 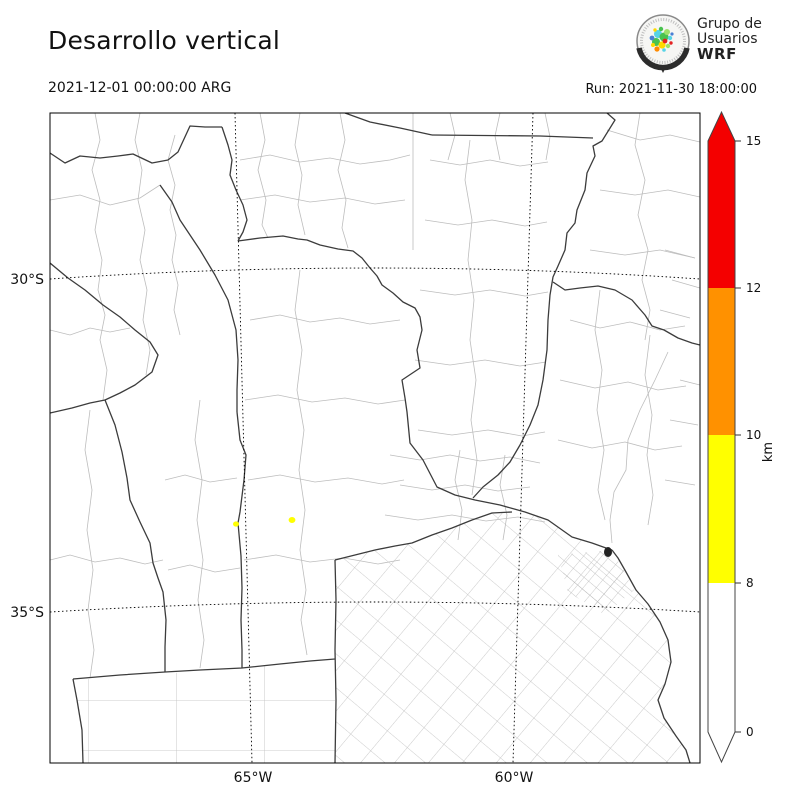 I want to click on la-pampa-grid-texture, so click(x=205, y=711).